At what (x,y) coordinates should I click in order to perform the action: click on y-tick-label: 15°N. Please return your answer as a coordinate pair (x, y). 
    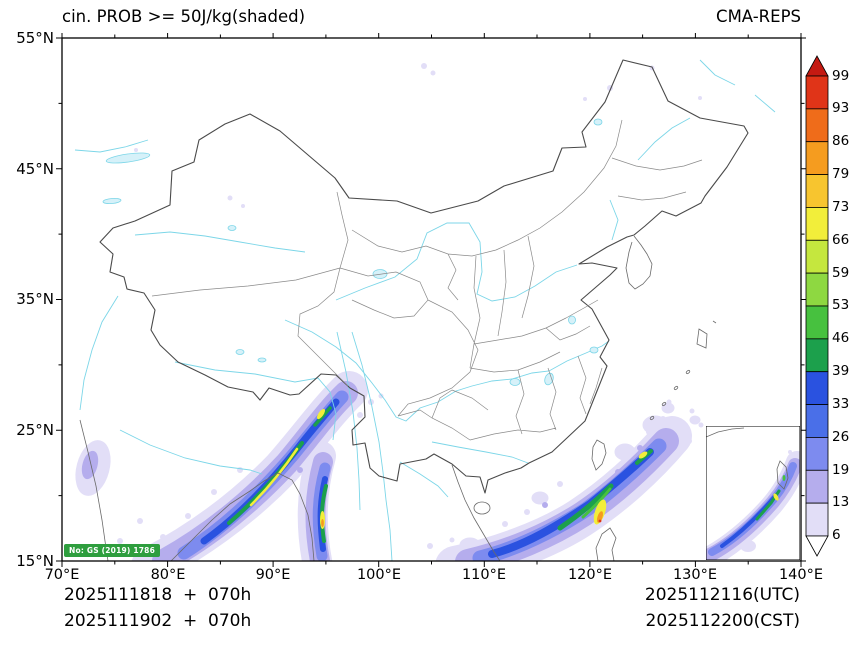
    Looking at the image, I should click on (35, 561).